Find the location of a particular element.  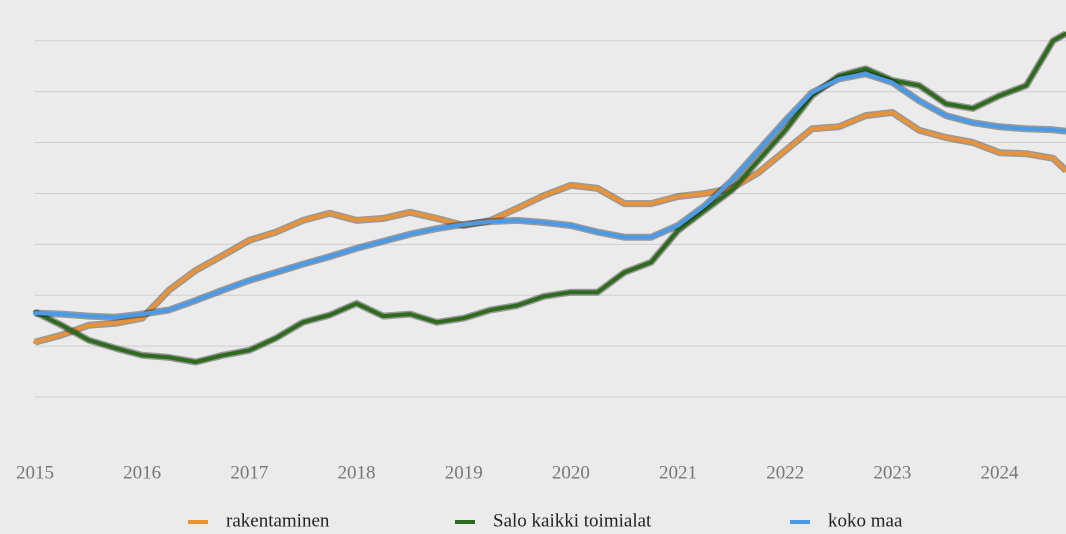

x-tick-label: 2015 is located at coordinates (35, 472).